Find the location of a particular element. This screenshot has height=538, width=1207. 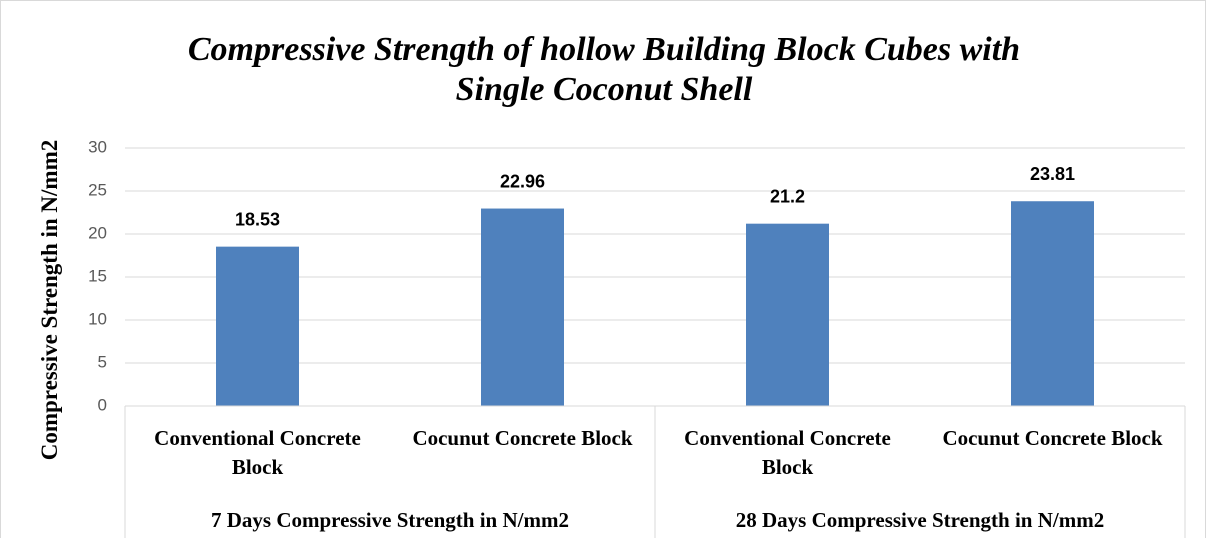

data-label: 18.53 is located at coordinates (257, 219).